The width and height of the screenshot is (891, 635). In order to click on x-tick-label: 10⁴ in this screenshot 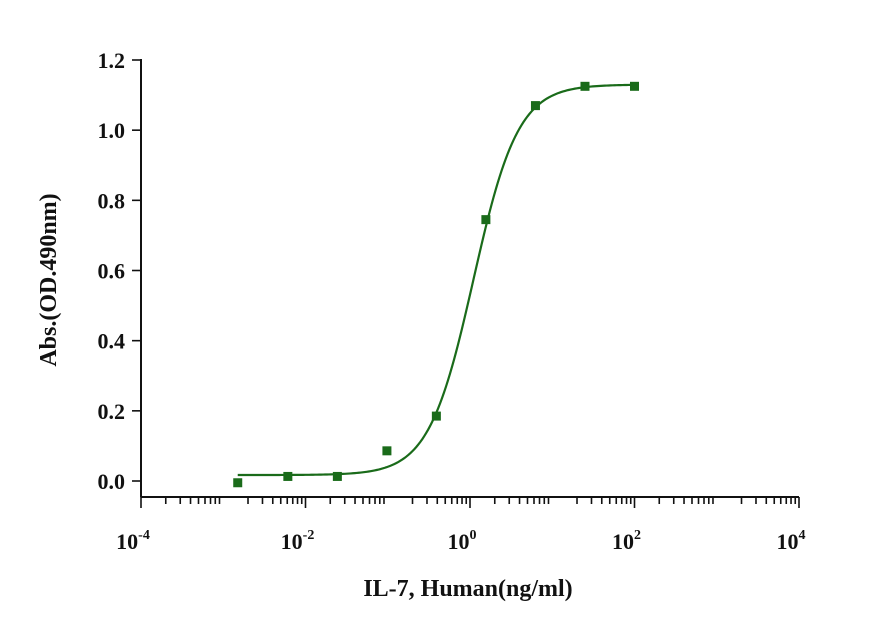, I will do `click(791, 541)`.